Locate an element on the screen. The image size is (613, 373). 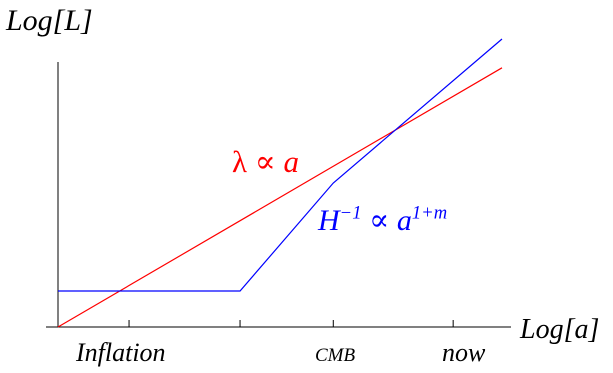
blue-series-annotation: H−1 ∝ a1+m is located at coordinates (382, 220).